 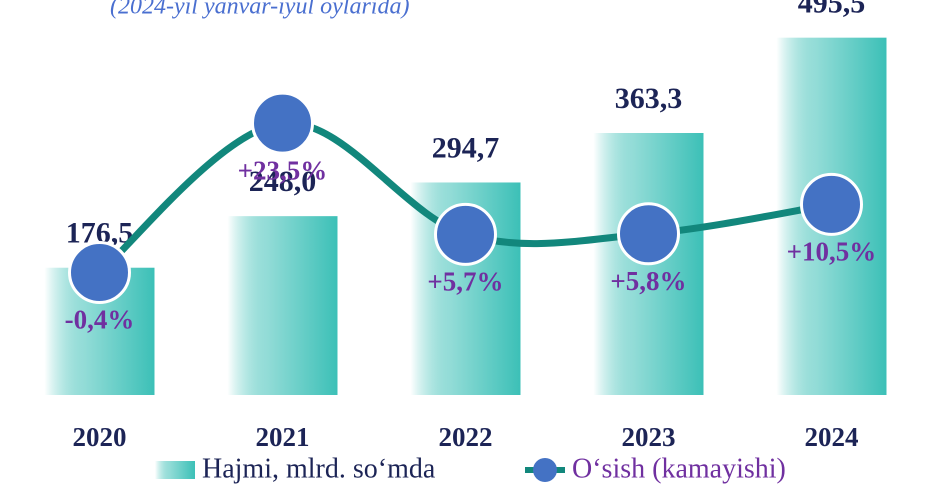 I want to click on x-tick-label: 2023, so click(x=649, y=437).